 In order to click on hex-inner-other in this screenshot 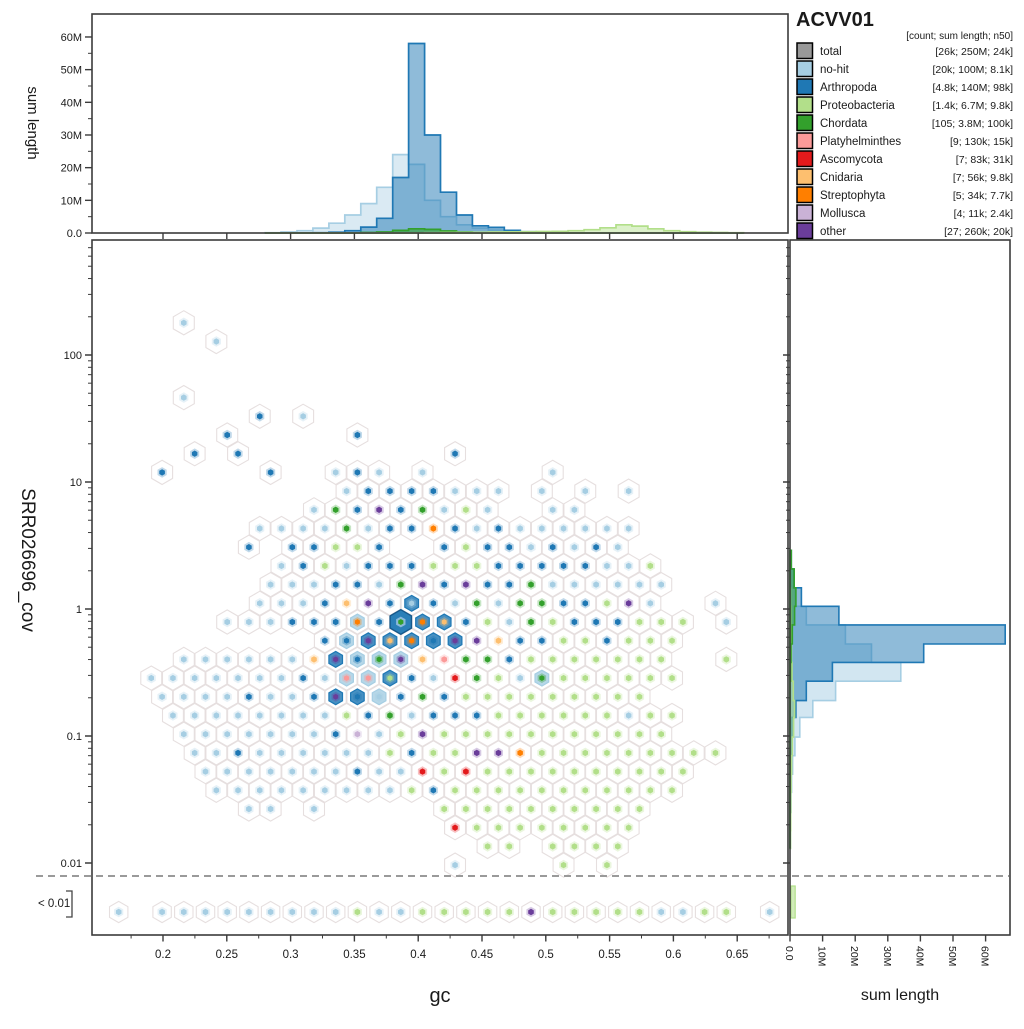, I will do `click(455, 640)`.